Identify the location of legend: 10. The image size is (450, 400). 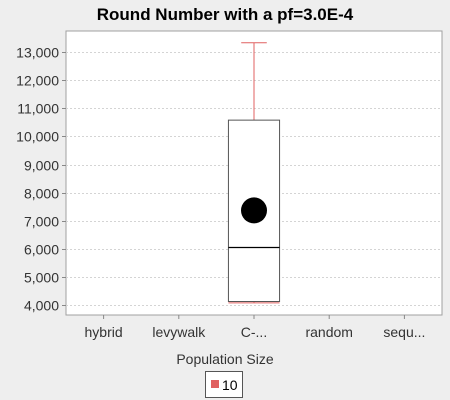
(224, 384).